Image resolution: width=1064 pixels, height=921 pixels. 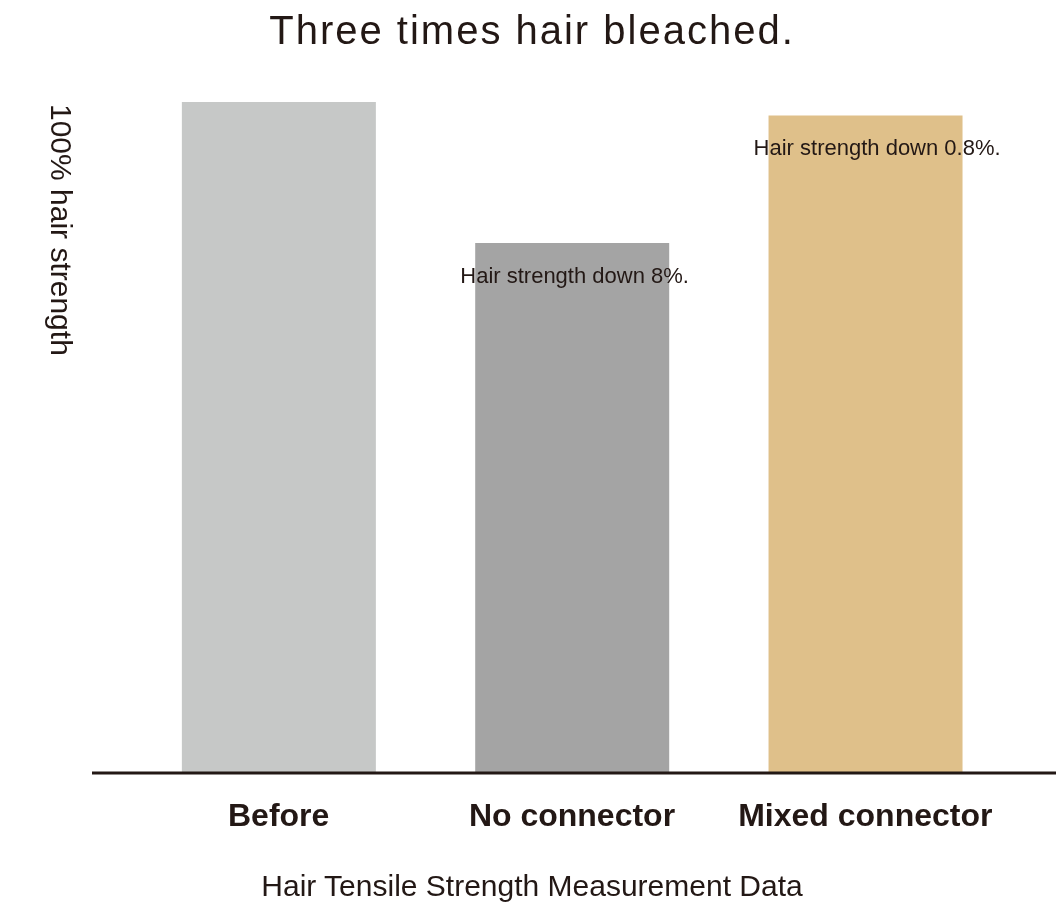 What do you see at coordinates (865, 814) in the screenshot?
I see `x-tick-label: Mixed connector` at bounding box center [865, 814].